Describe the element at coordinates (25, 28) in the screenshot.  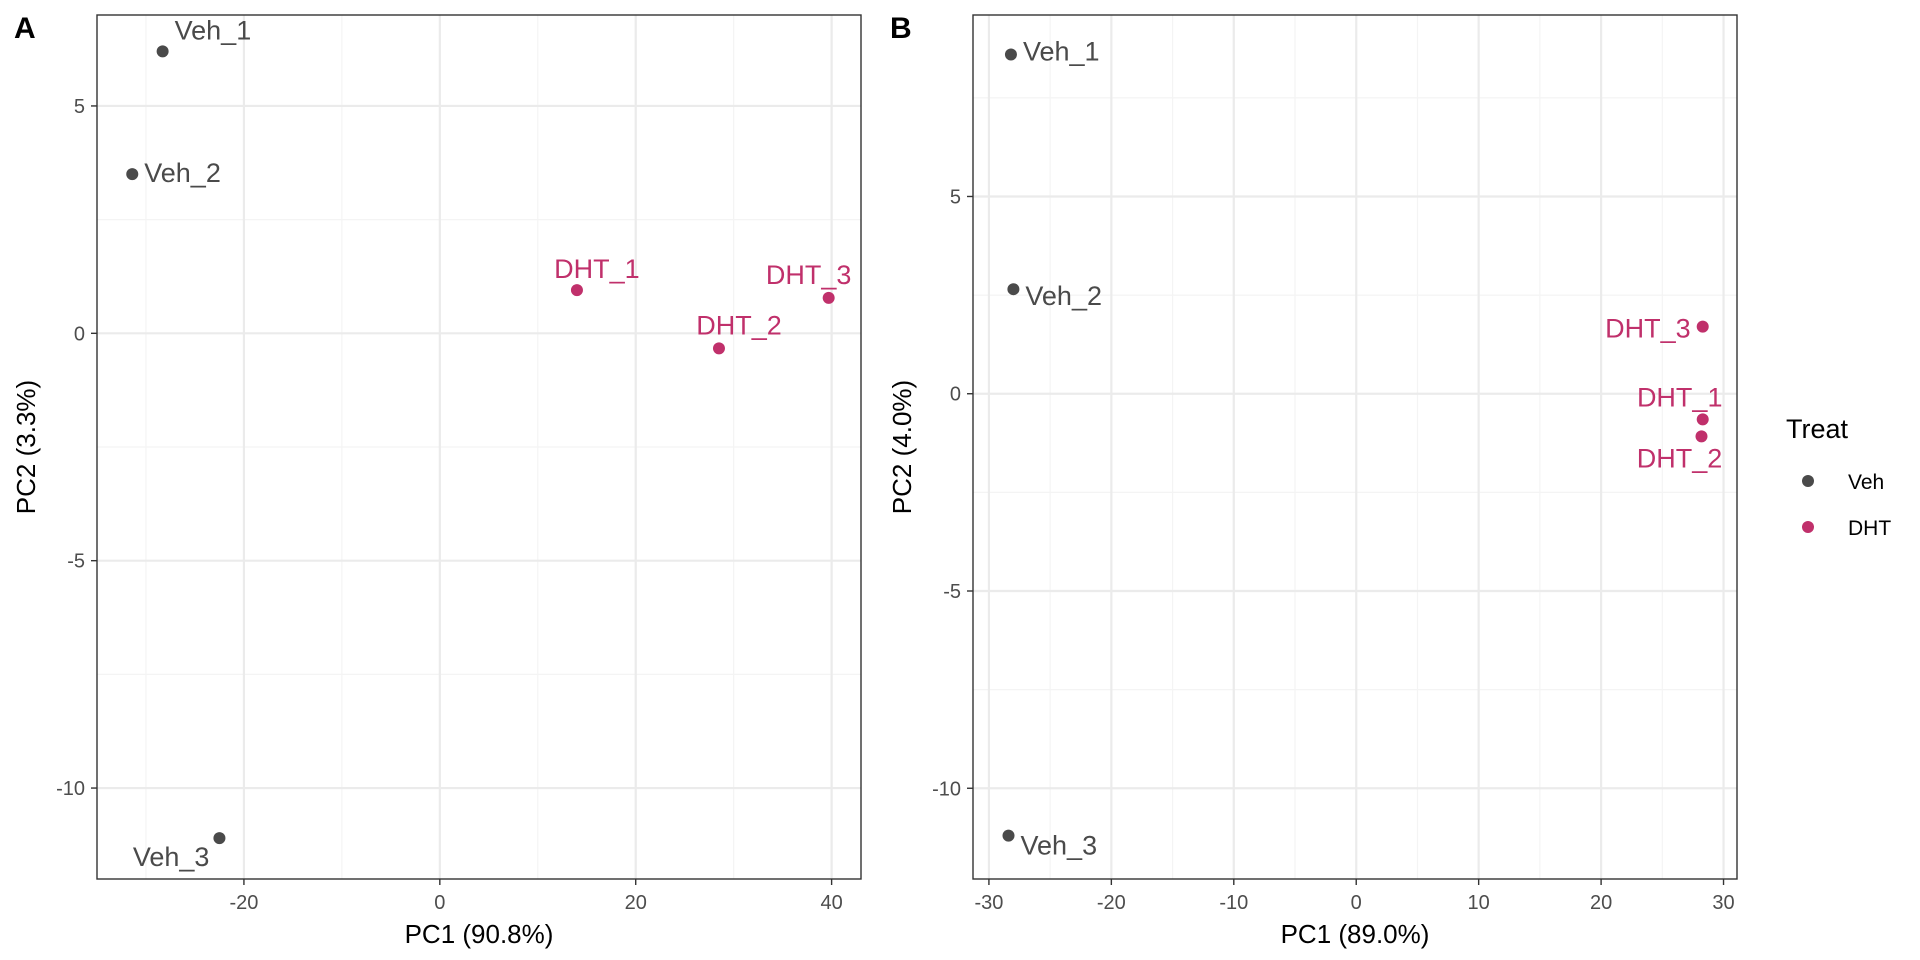
I see `panel-label: A` at that location.